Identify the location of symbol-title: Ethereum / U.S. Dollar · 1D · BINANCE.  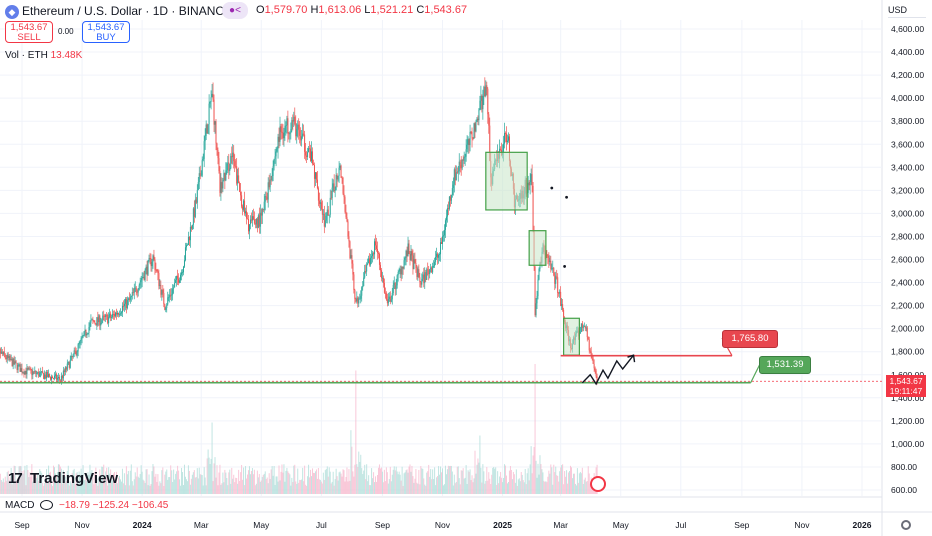
(127, 11).